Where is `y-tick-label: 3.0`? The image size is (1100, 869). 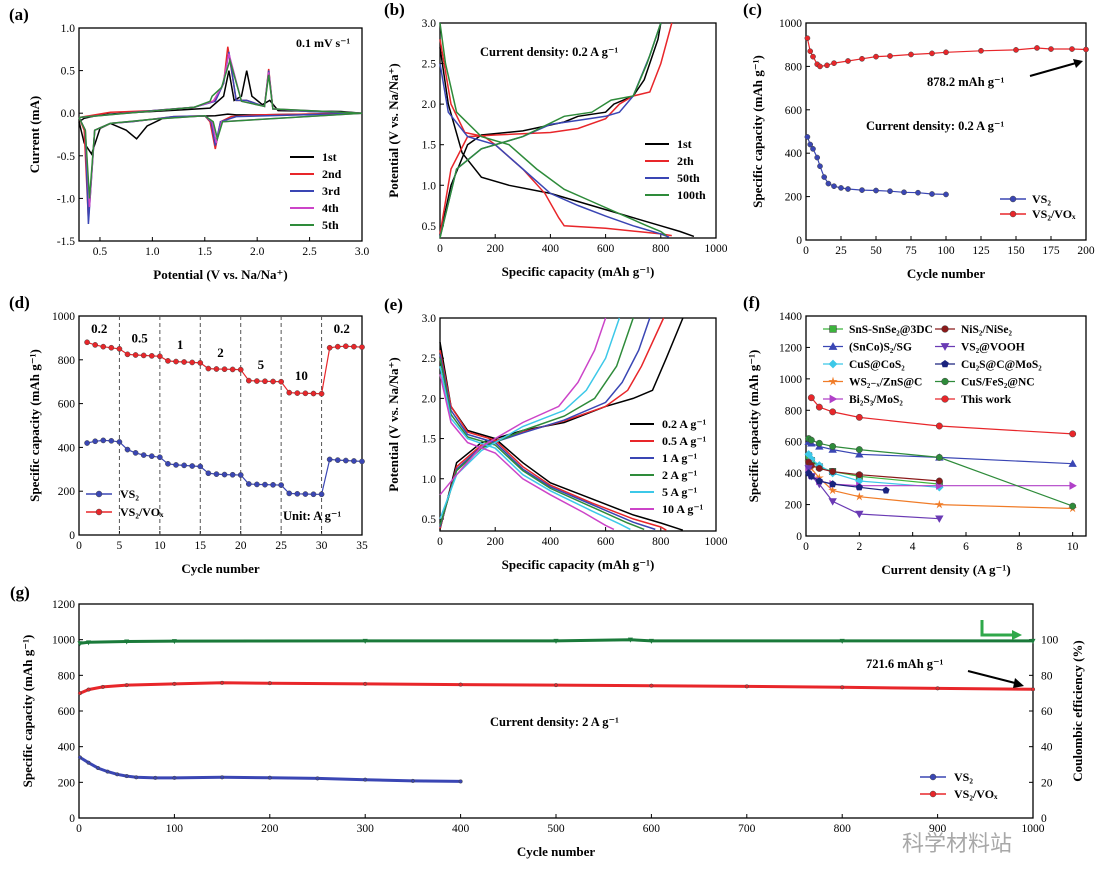
y-tick-label: 3.0 is located at coordinates (429, 319).